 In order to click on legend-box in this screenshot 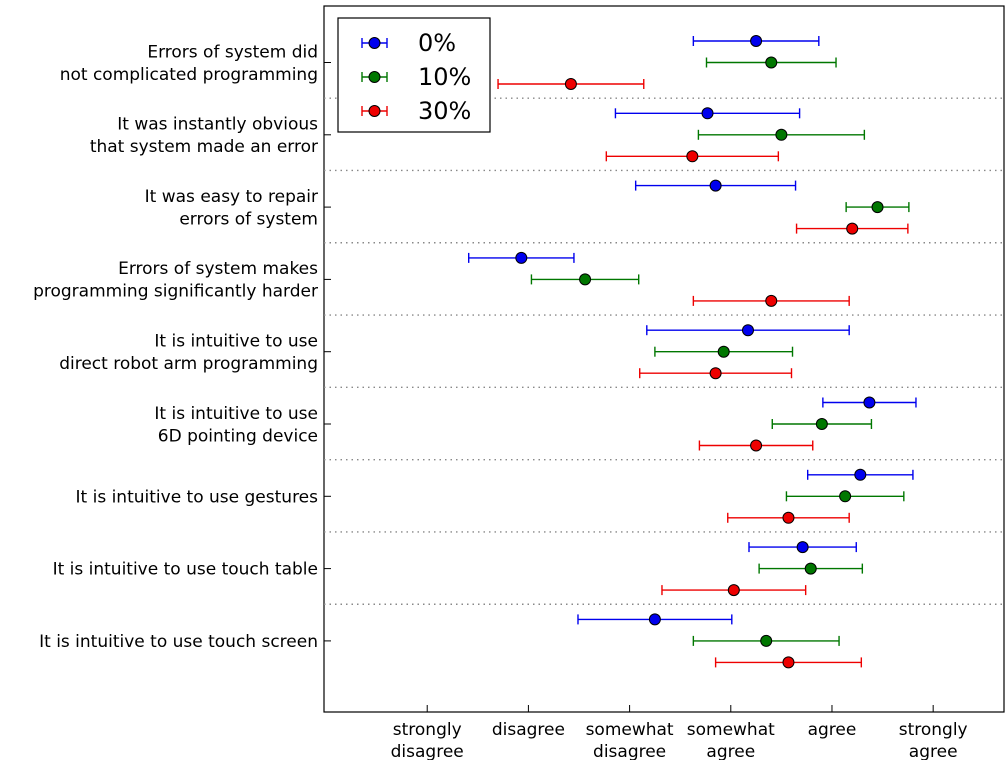, I will do `click(414, 75)`.